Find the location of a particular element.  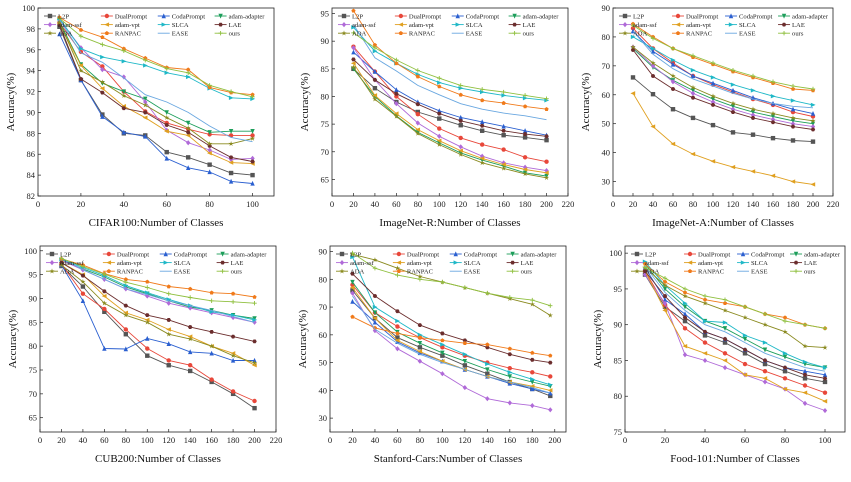

cifar100-legend-item-slca: SLCA is located at coordinates (173, 25).